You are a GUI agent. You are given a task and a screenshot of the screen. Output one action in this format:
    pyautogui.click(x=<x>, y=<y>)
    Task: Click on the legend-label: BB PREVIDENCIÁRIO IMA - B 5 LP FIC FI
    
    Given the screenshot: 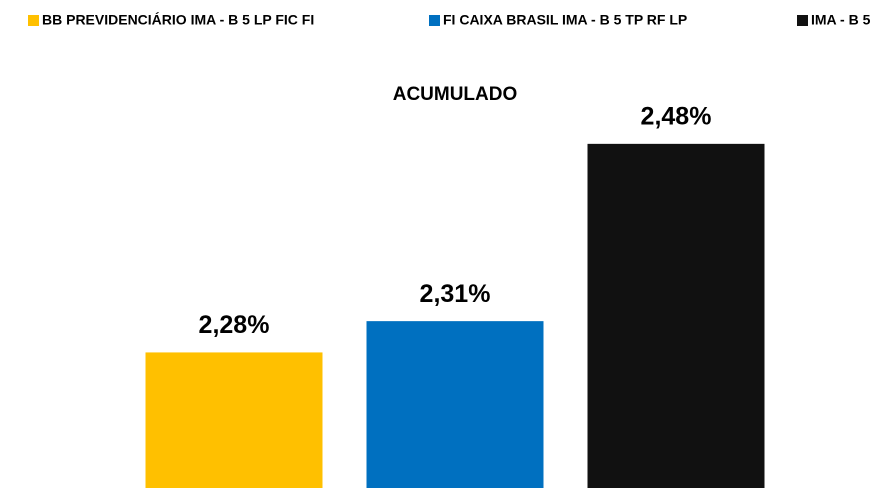 What is the action you would take?
    pyautogui.click(x=178, y=20)
    